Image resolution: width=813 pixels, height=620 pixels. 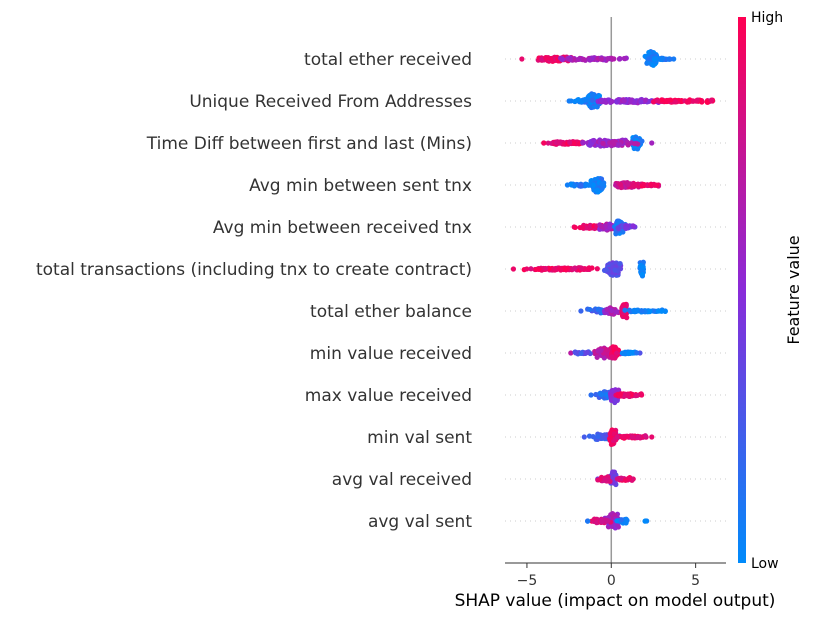 I want to click on feature-label: total ether received, so click(x=388, y=60).